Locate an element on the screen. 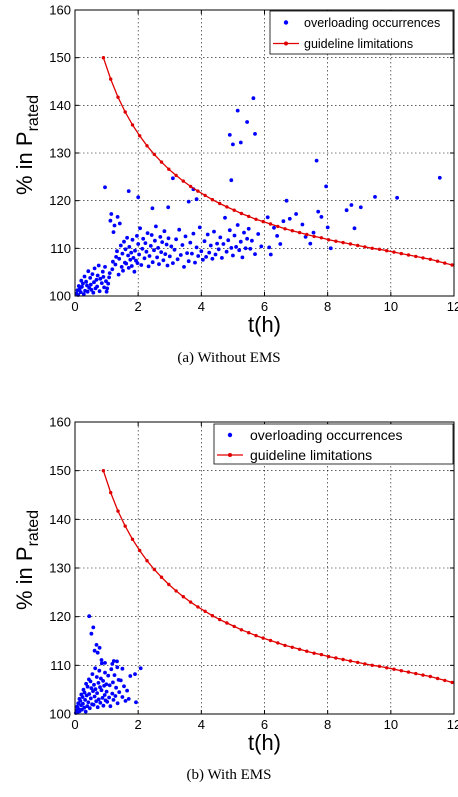  legend-line-point is located at coordinates (286, 43).